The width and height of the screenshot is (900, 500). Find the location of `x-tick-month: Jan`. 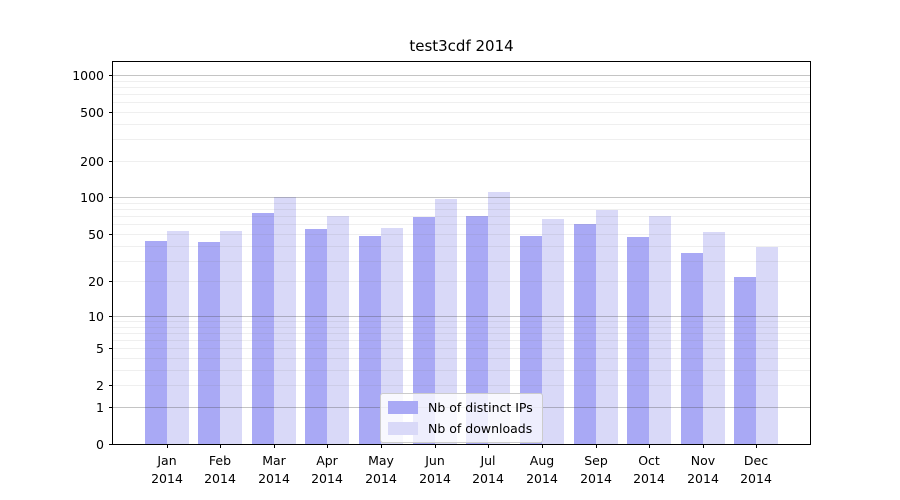

x-tick-month: Jan is located at coordinates (167, 460).